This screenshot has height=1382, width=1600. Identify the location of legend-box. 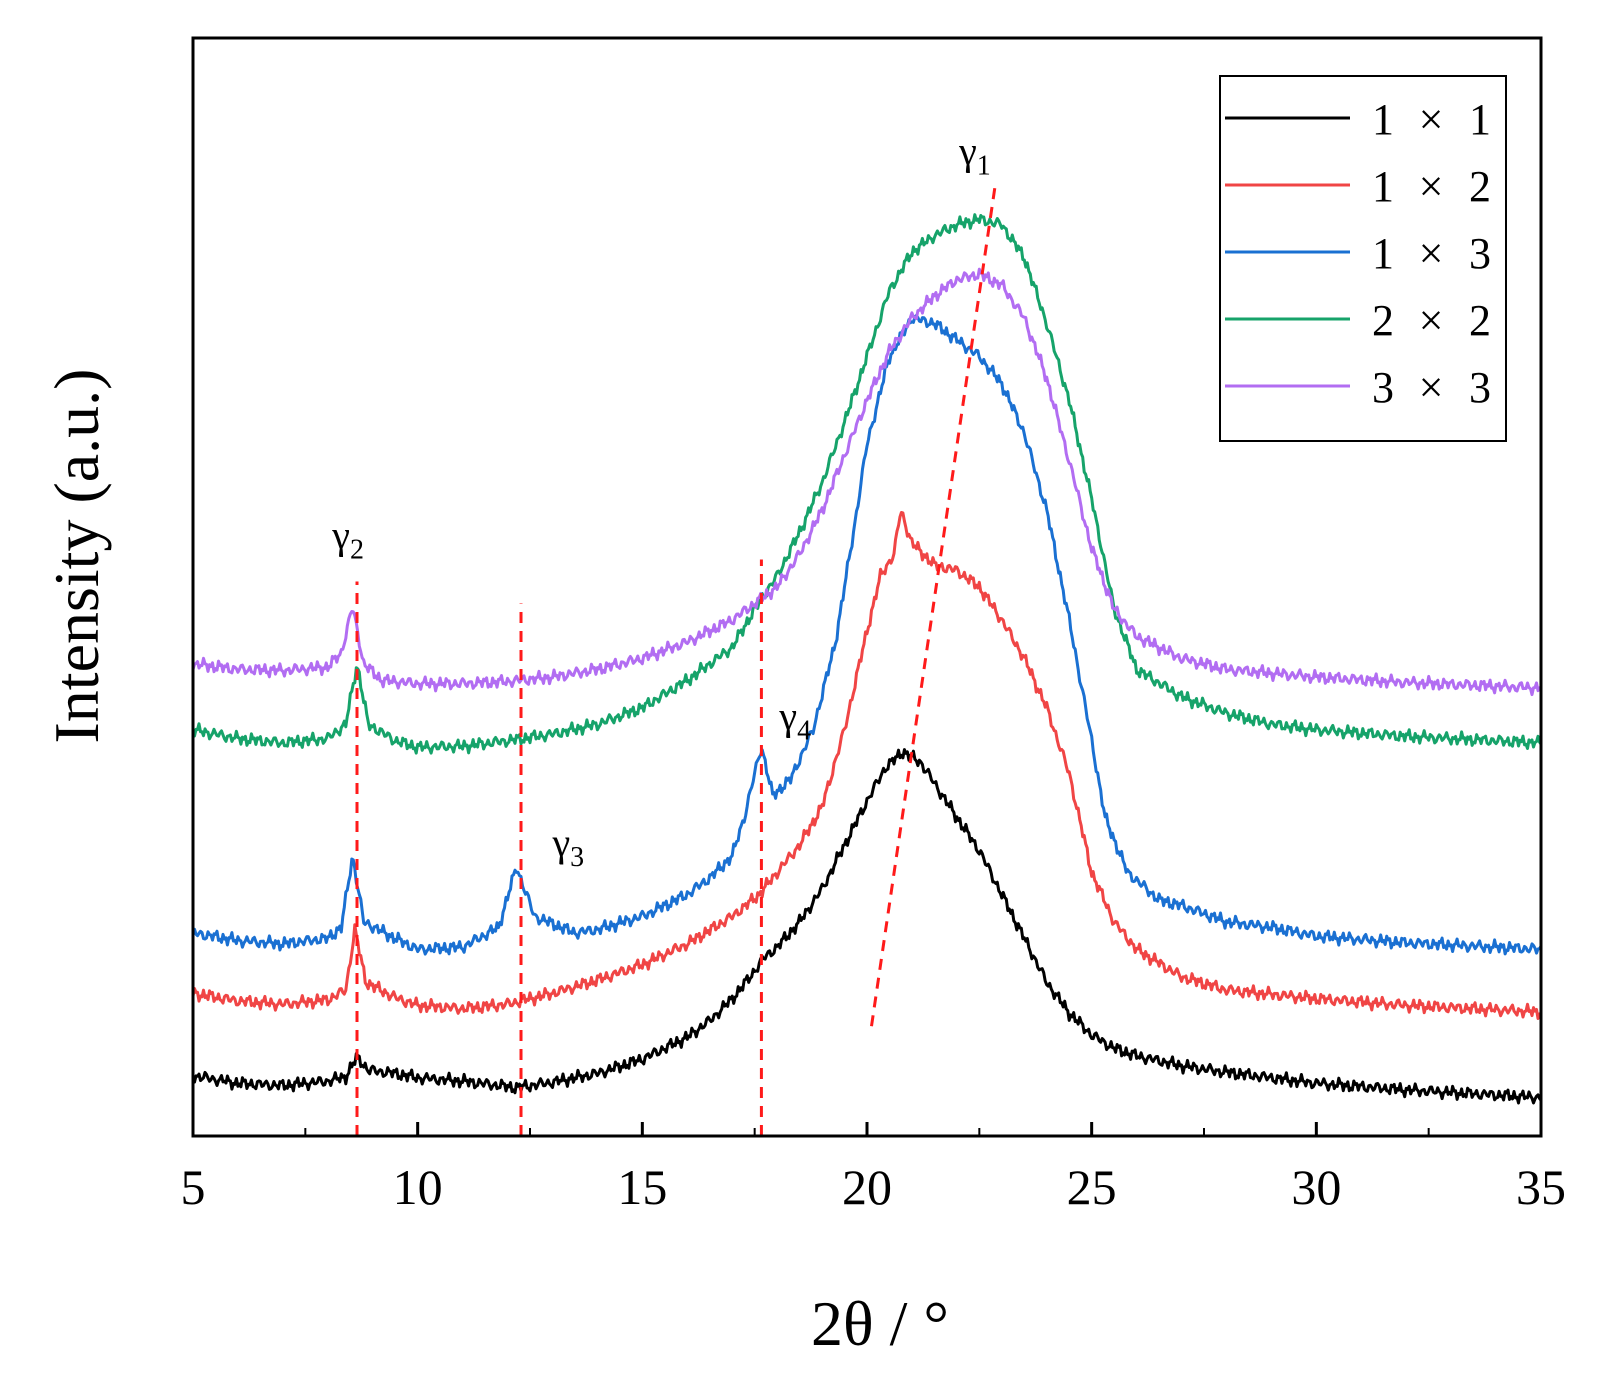
(1363, 258).